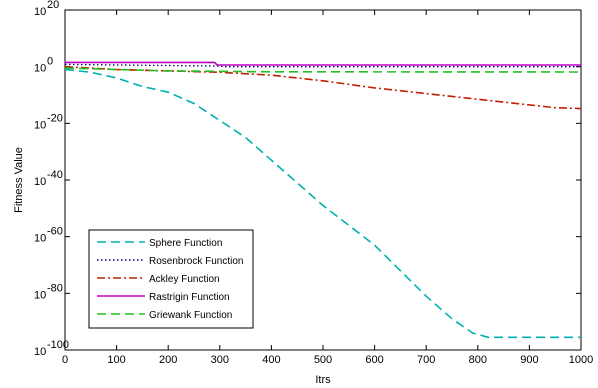 Image resolution: width=598 pixels, height=388 pixels. What do you see at coordinates (374, 360) in the screenshot?
I see `x-tick-label: 600` at bounding box center [374, 360].